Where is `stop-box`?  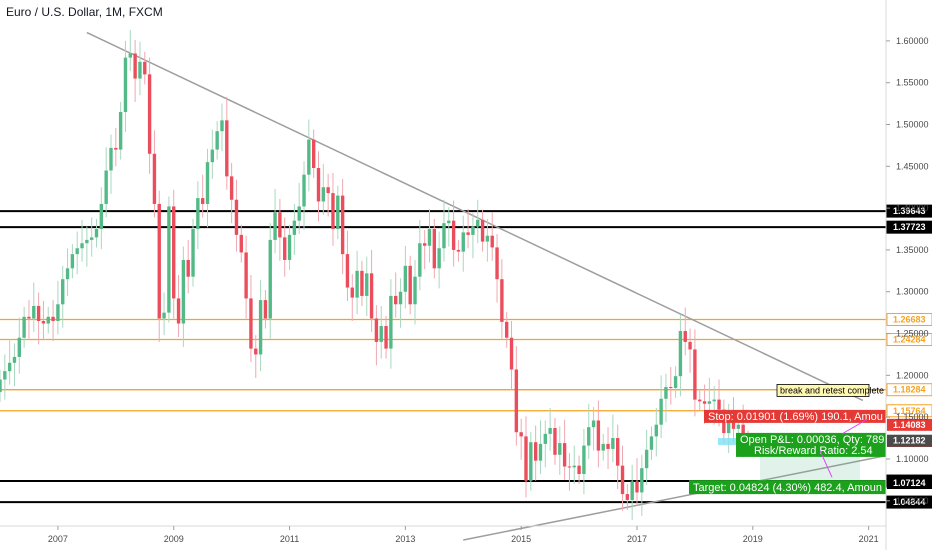 stop-box is located at coordinates (795, 416).